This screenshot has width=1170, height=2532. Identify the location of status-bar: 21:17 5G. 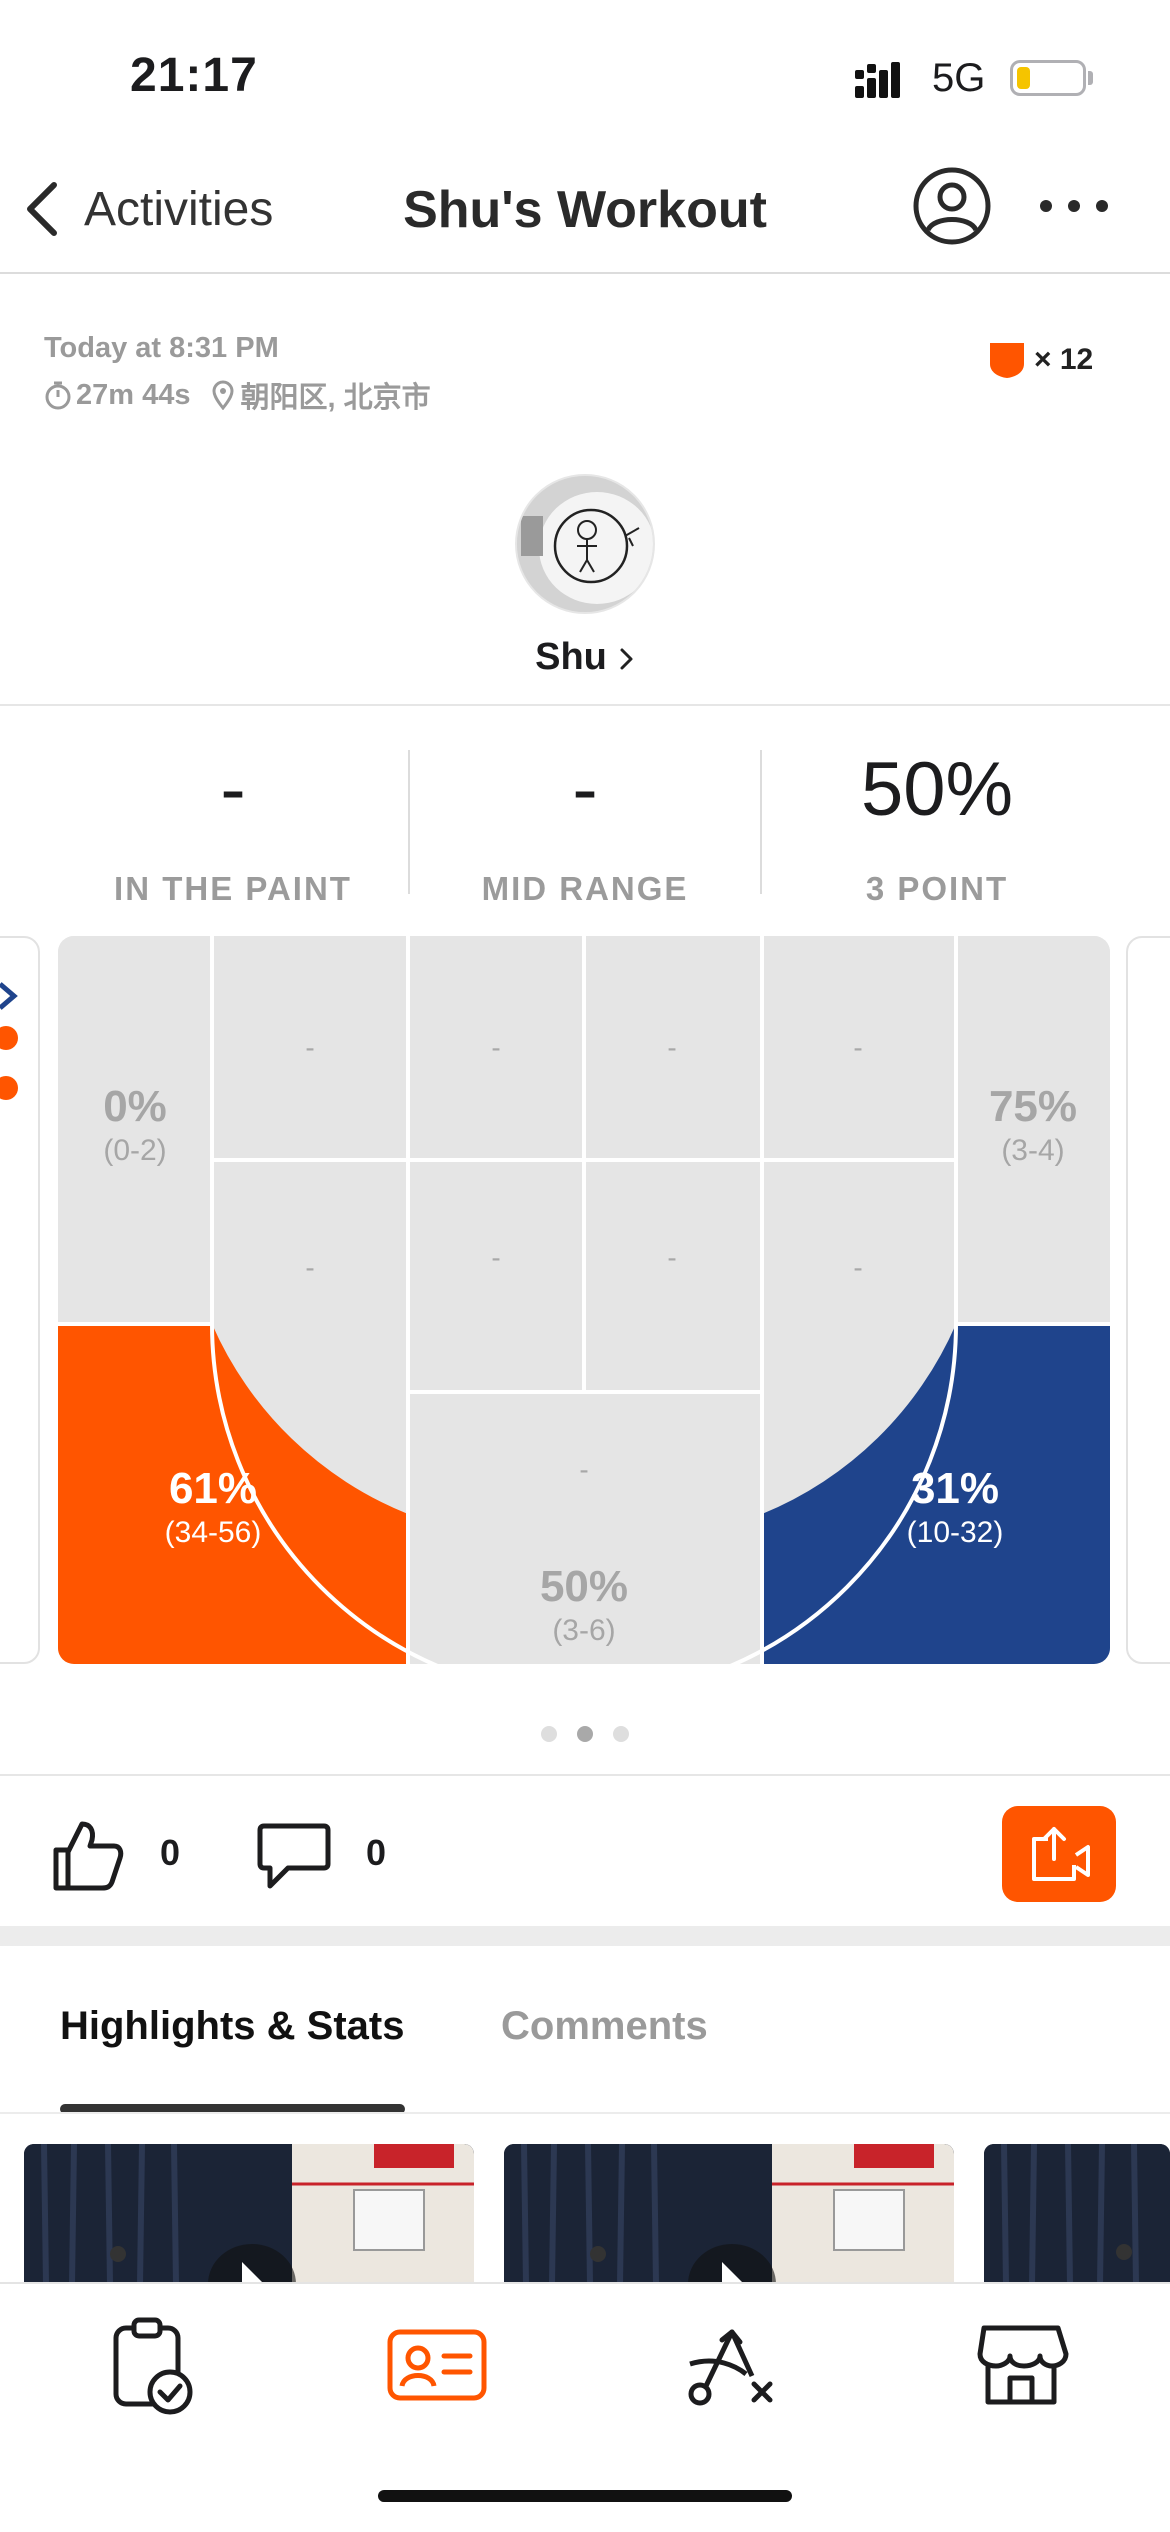
(585, 75).